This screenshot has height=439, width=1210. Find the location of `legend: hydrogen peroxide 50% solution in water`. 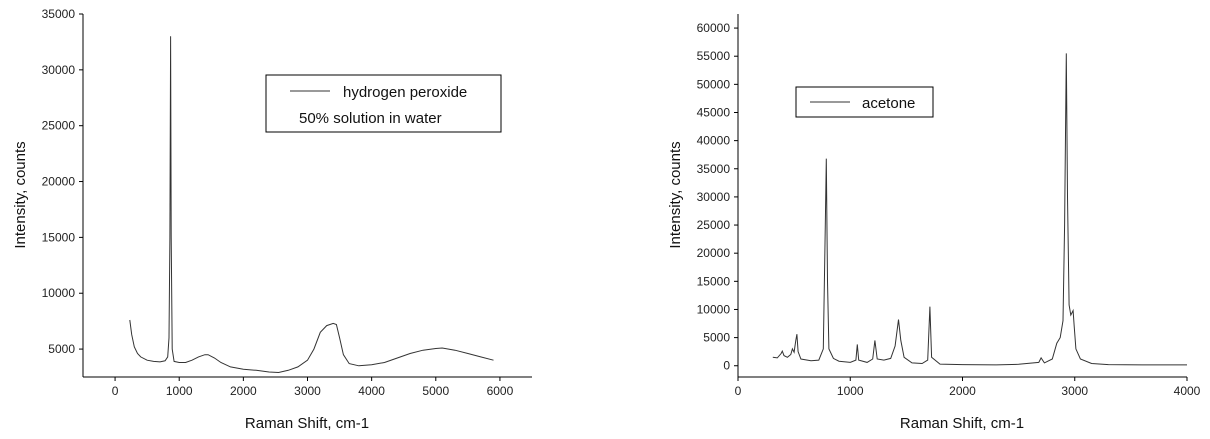

legend: hydrogen peroxide 50% solution in water is located at coordinates (383, 103).